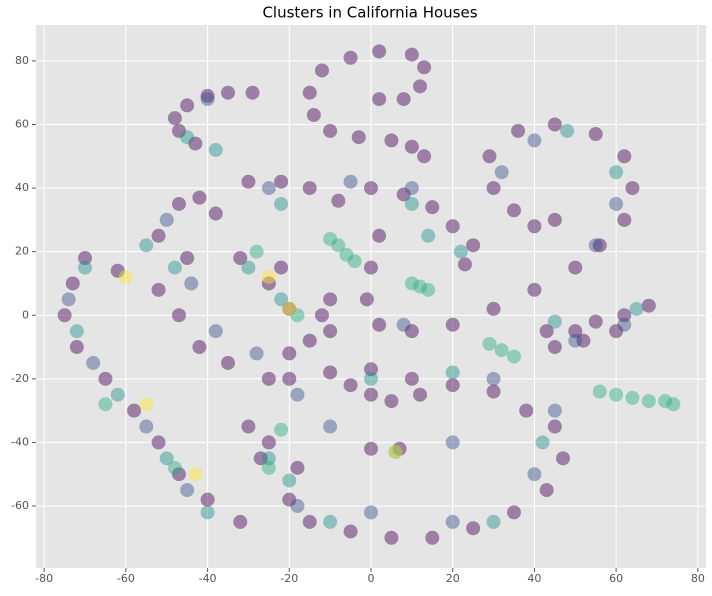  What do you see at coordinates (369, 13) in the screenshot?
I see `chart-title: Clusters in California Houses` at bounding box center [369, 13].